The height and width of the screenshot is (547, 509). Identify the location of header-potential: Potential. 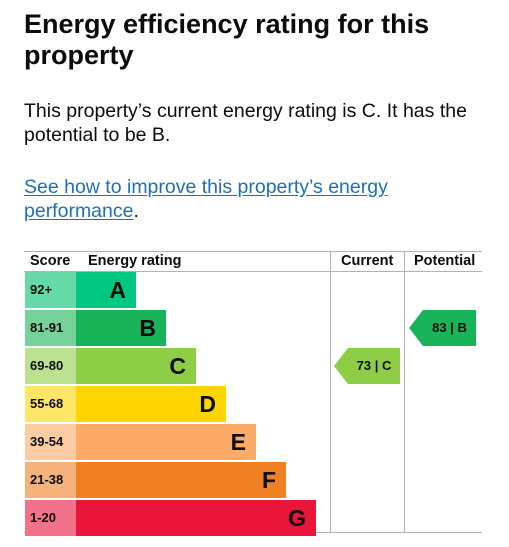
(445, 261).